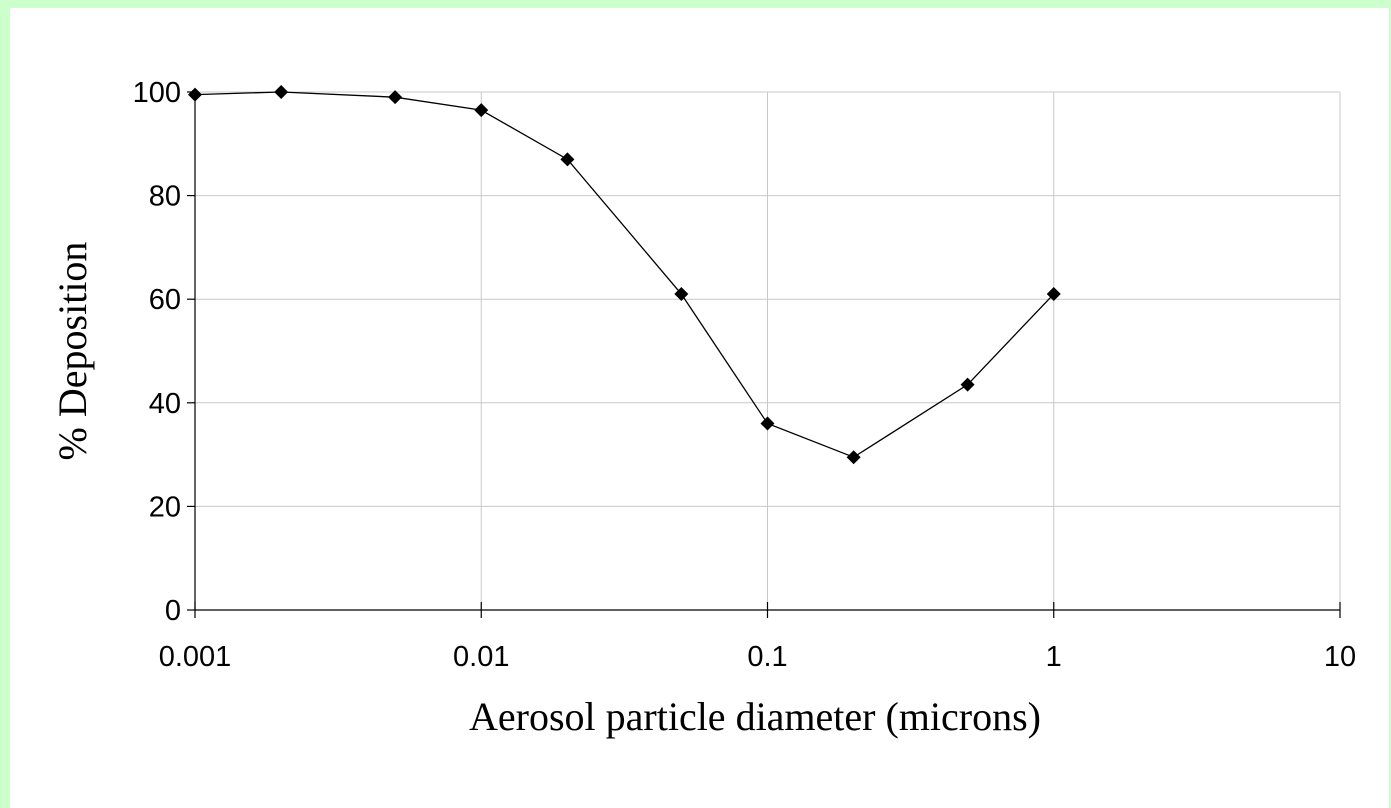  Describe the element at coordinates (481, 657) in the screenshot. I see `x-tick-label: 0.01` at that location.